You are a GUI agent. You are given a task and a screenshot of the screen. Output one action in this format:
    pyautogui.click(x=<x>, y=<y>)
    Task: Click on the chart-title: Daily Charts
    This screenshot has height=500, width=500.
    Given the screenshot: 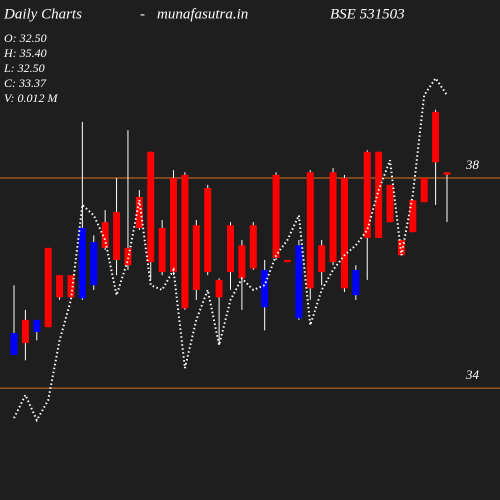 What is the action you would take?
    pyautogui.click(x=42, y=14)
    